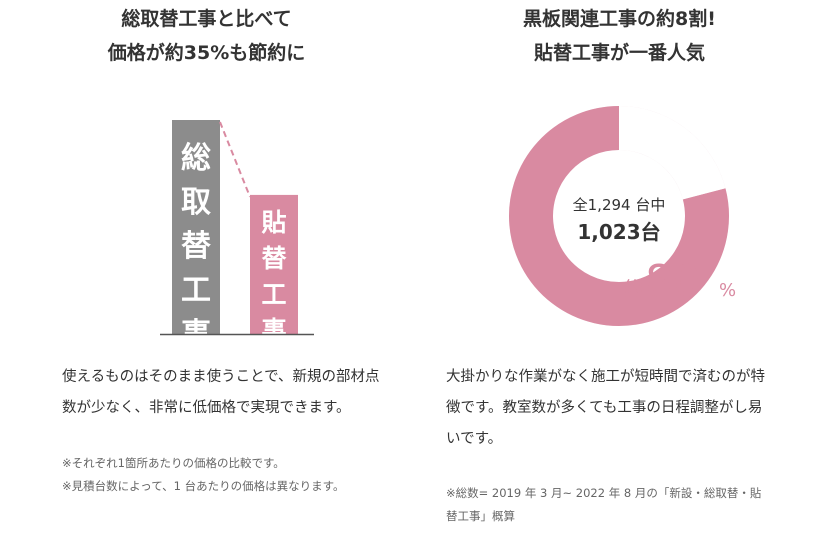 The width and height of the screenshot is (827, 544). I want to click on right-heading: 黒板関連工事の約8割! 貼替工事が一番人気, so click(619, 36).